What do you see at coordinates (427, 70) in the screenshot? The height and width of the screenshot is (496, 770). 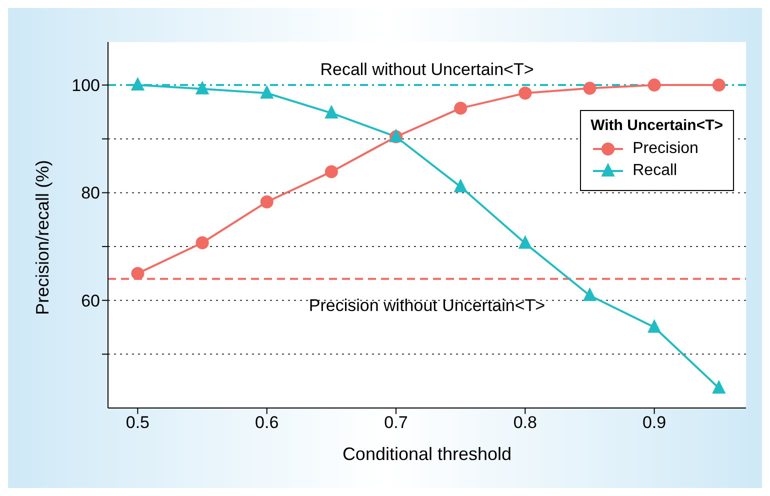 I see `ref-line-label: Recall without Uncertain<T>` at bounding box center [427, 70].